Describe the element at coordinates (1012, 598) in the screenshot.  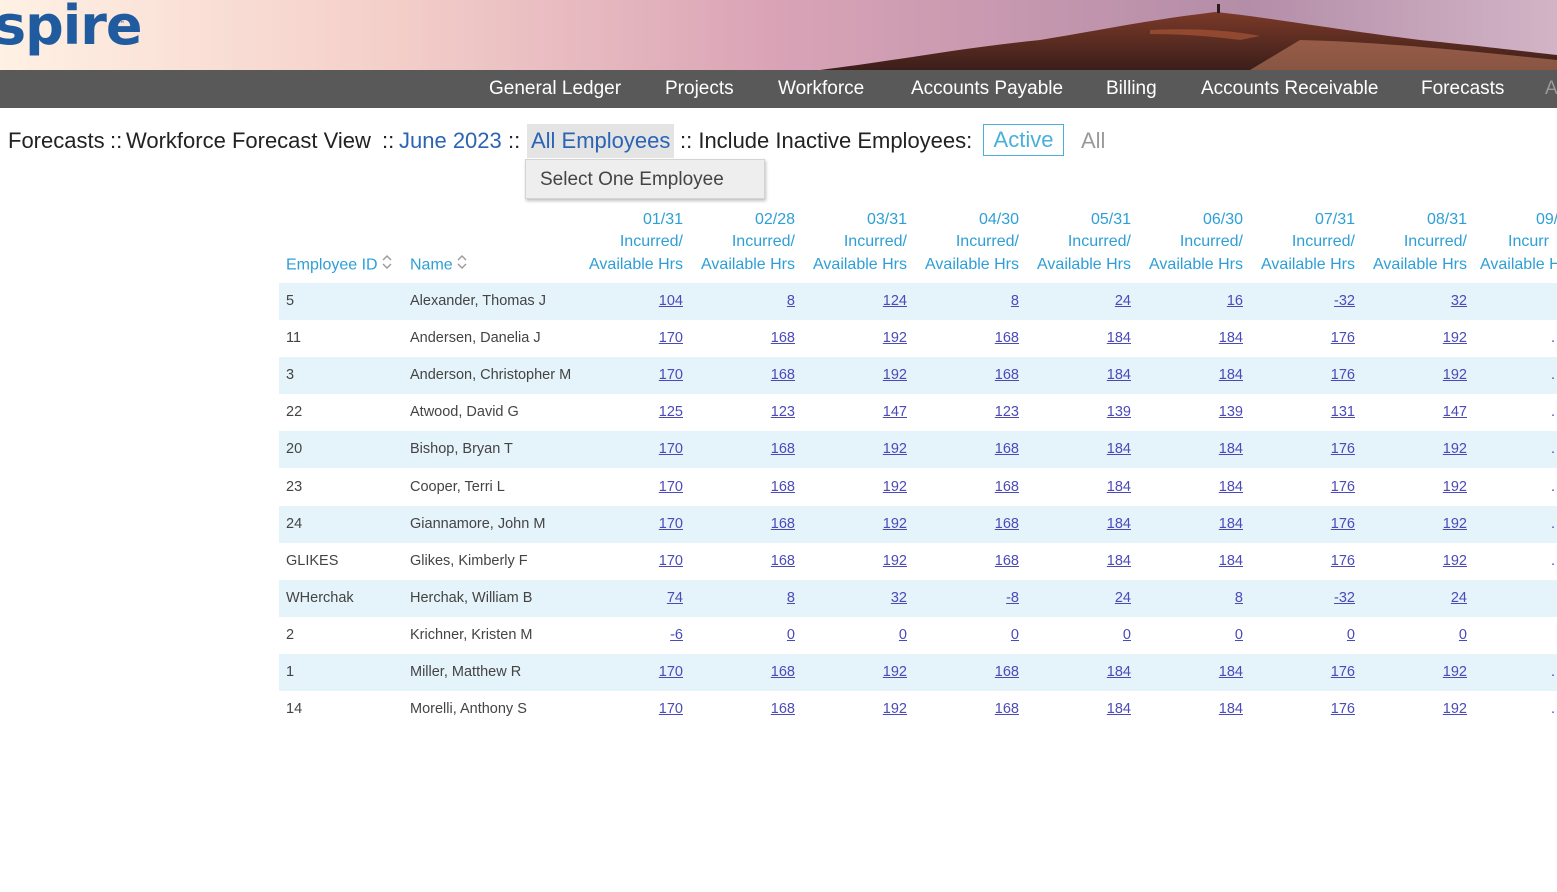
I see `hours-value-link: -8` at that location.